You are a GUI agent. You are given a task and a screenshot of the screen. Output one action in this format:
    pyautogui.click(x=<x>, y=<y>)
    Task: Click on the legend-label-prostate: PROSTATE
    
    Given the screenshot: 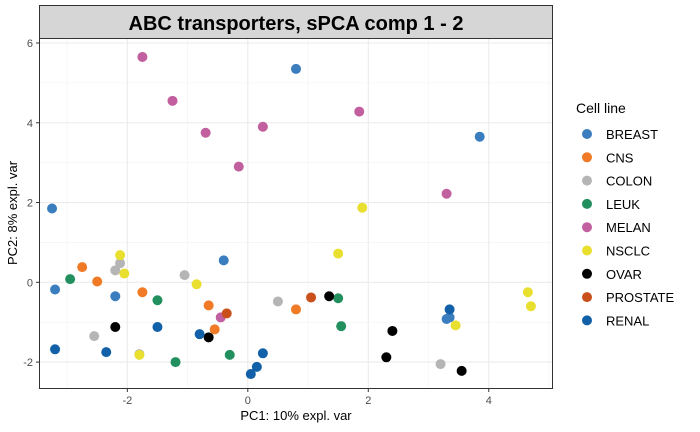 What is the action you would take?
    pyautogui.click(x=640, y=297)
    